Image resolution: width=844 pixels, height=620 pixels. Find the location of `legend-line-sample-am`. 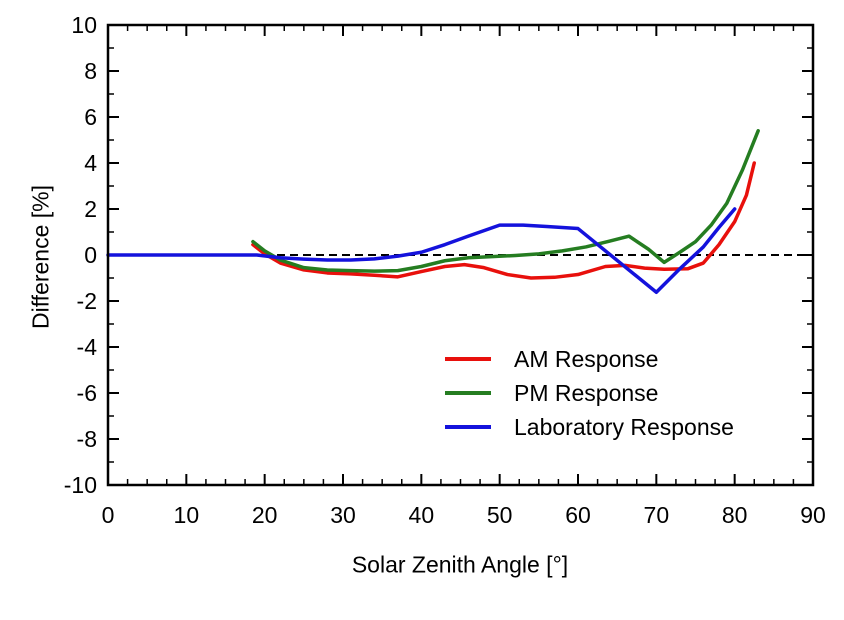

legend-line-sample-am is located at coordinates (468, 359).